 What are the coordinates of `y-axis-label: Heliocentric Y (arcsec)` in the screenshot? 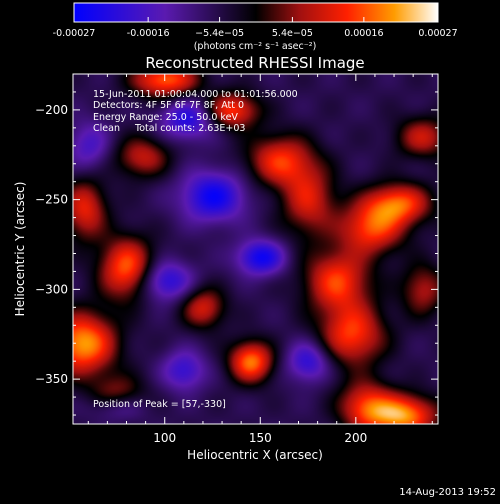 It's located at (20, 249).